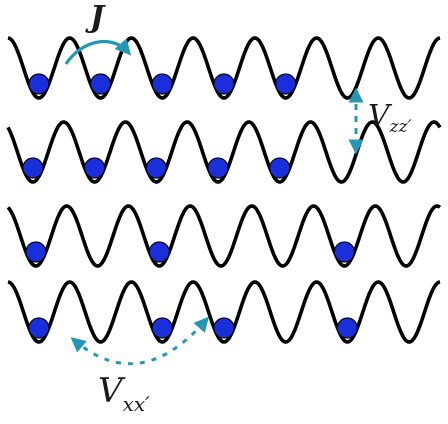  What do you see at coordinates (137, 404) in the screenshot?
I see `horizontal-interaction-label-sub: xx′` at bounding box center [137, 404].